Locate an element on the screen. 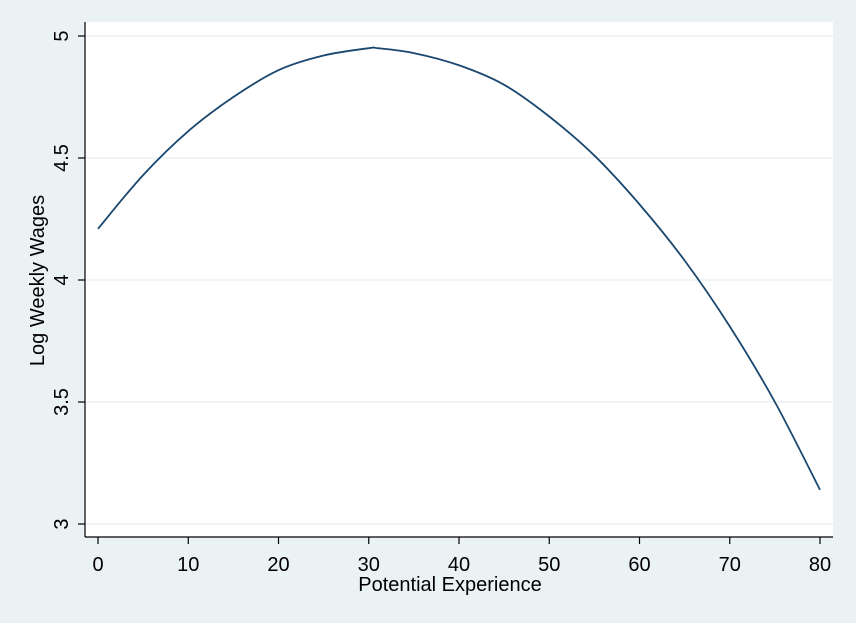 Image resolution: width=856 pixels, height=623 pixels. x-tick-label-30: 30 is located at coordinates (369, 565).